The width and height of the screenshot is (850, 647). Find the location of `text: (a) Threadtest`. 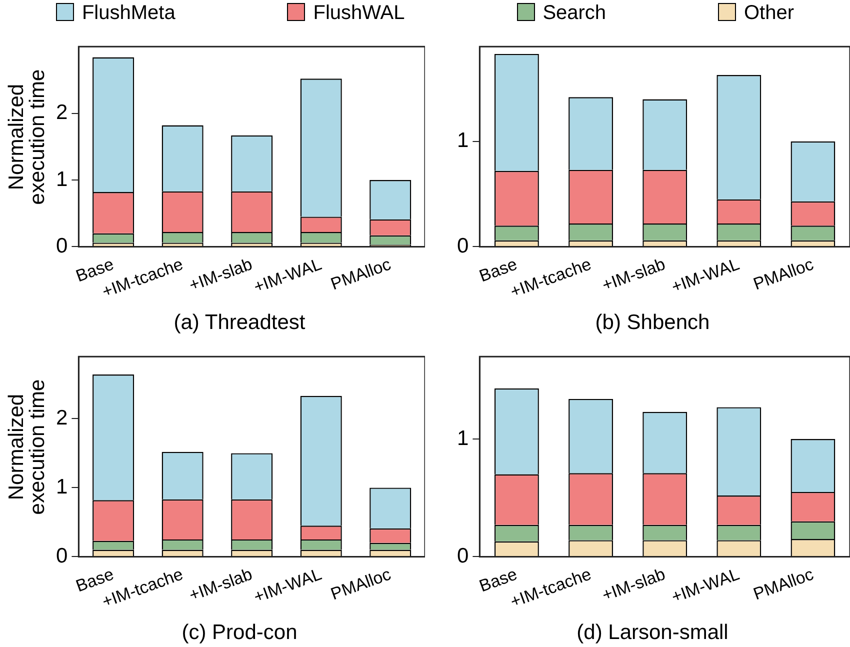

text: (a) Threadtest is located at coordinates (240, 322).